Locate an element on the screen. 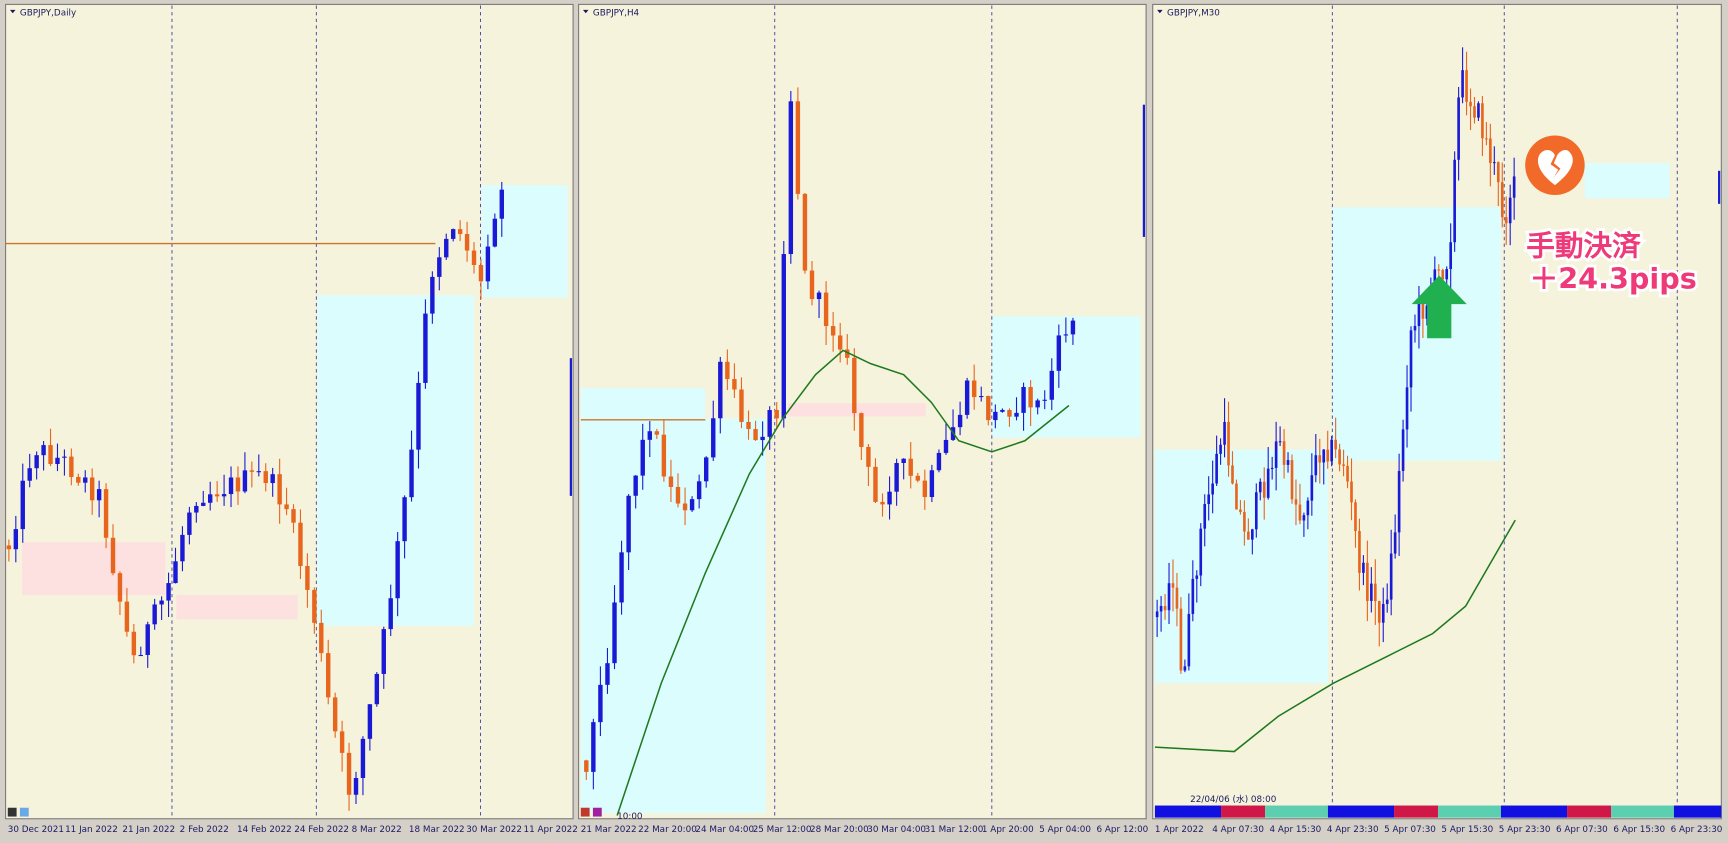  x-axis-label: 24 Mar 04:00 is located at coordinates (724, 830).